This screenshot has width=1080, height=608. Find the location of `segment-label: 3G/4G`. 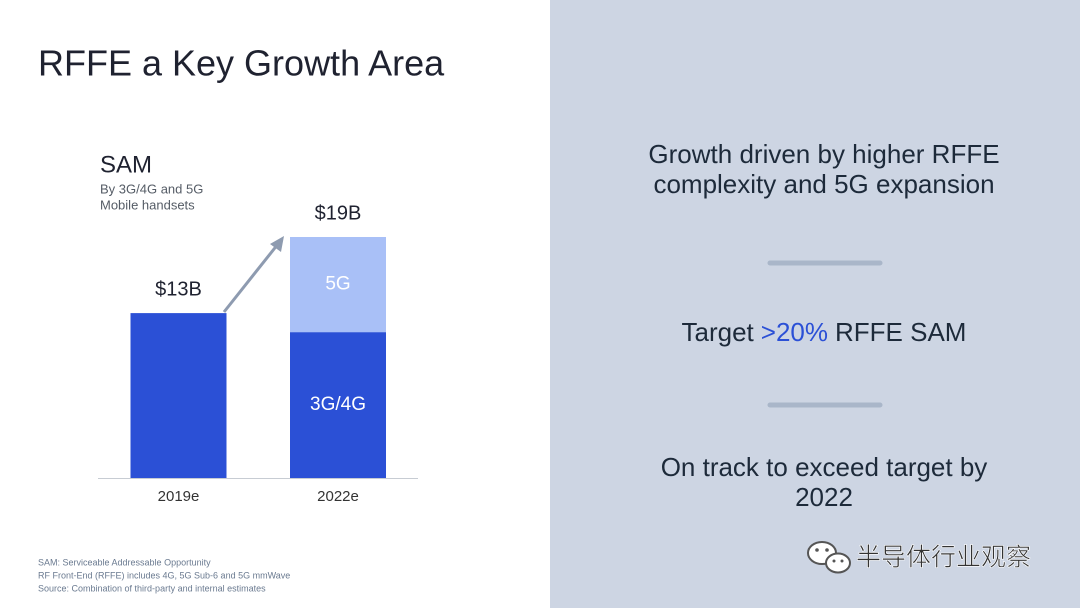

segment-label: 3G/4G is located at coordinates (338, 404).